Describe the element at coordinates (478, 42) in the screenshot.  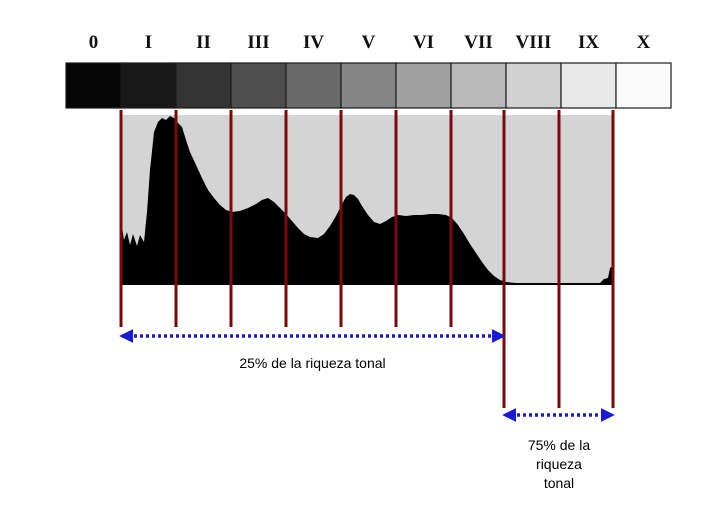
I see `zone-label-7: VII` at that location.